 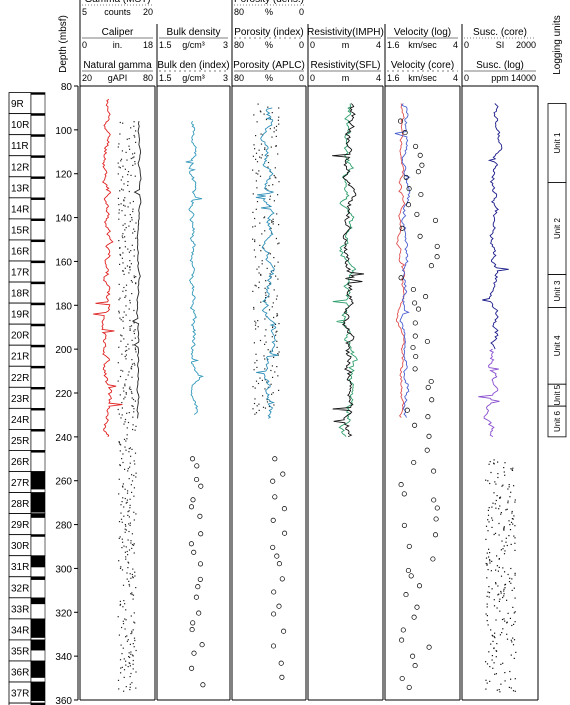 I want to click on core-label: 30R, so click(x=20, y=546).